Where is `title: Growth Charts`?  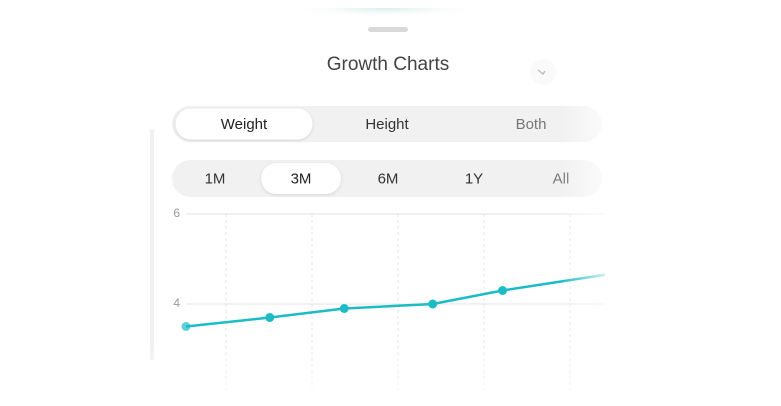 title: Growth Charts is located at coordinates (388, 64).